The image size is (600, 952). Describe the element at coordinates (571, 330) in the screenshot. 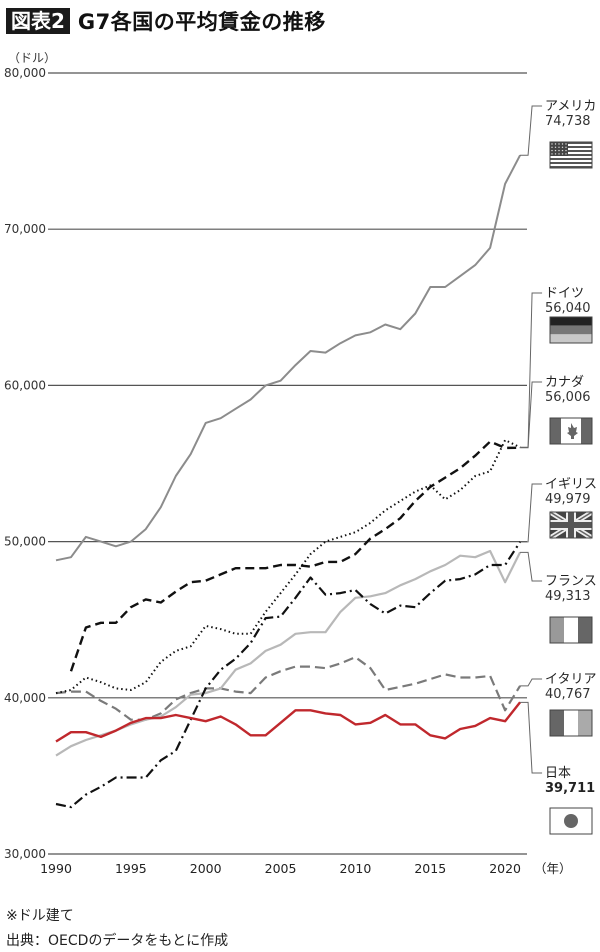

I see `germany-flag-icon` at that location.